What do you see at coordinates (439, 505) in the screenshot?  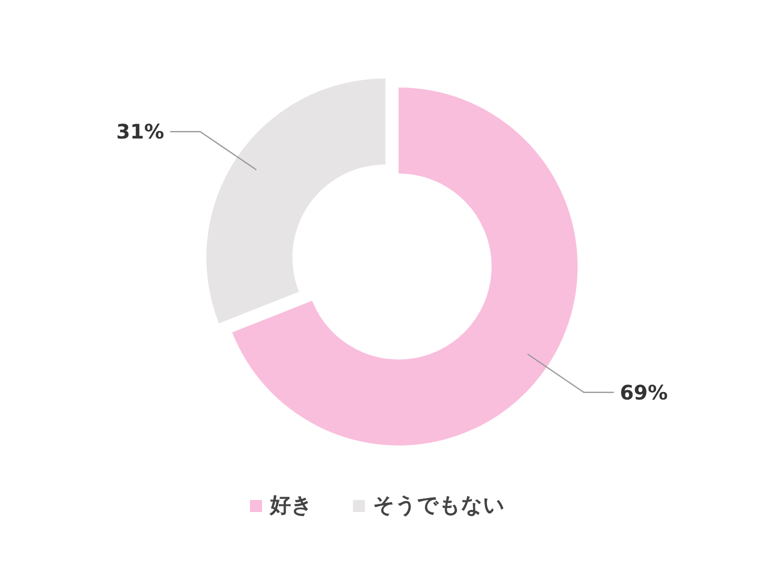 I see `legend-label: そうでもない` at bounding box center [439, 505].